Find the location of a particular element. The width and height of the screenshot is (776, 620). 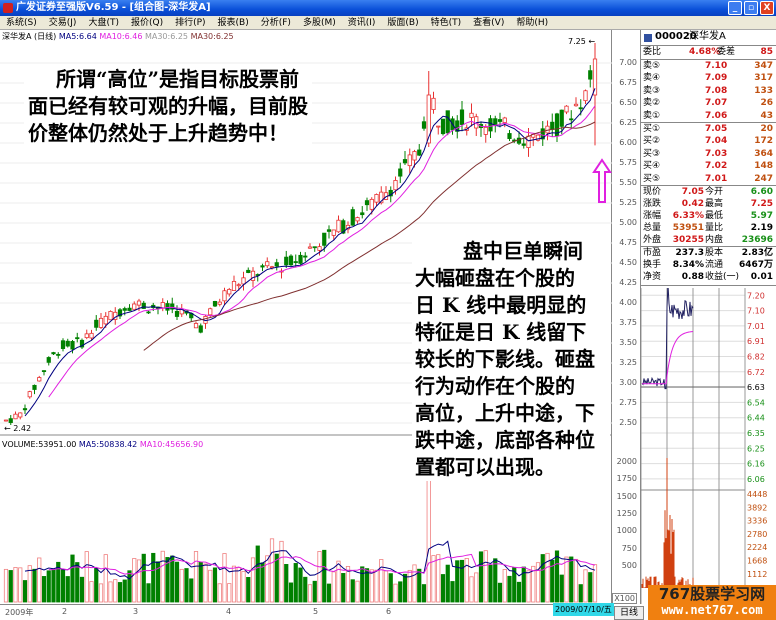

volume-unit: X100 is located at coordinates (624, 598).